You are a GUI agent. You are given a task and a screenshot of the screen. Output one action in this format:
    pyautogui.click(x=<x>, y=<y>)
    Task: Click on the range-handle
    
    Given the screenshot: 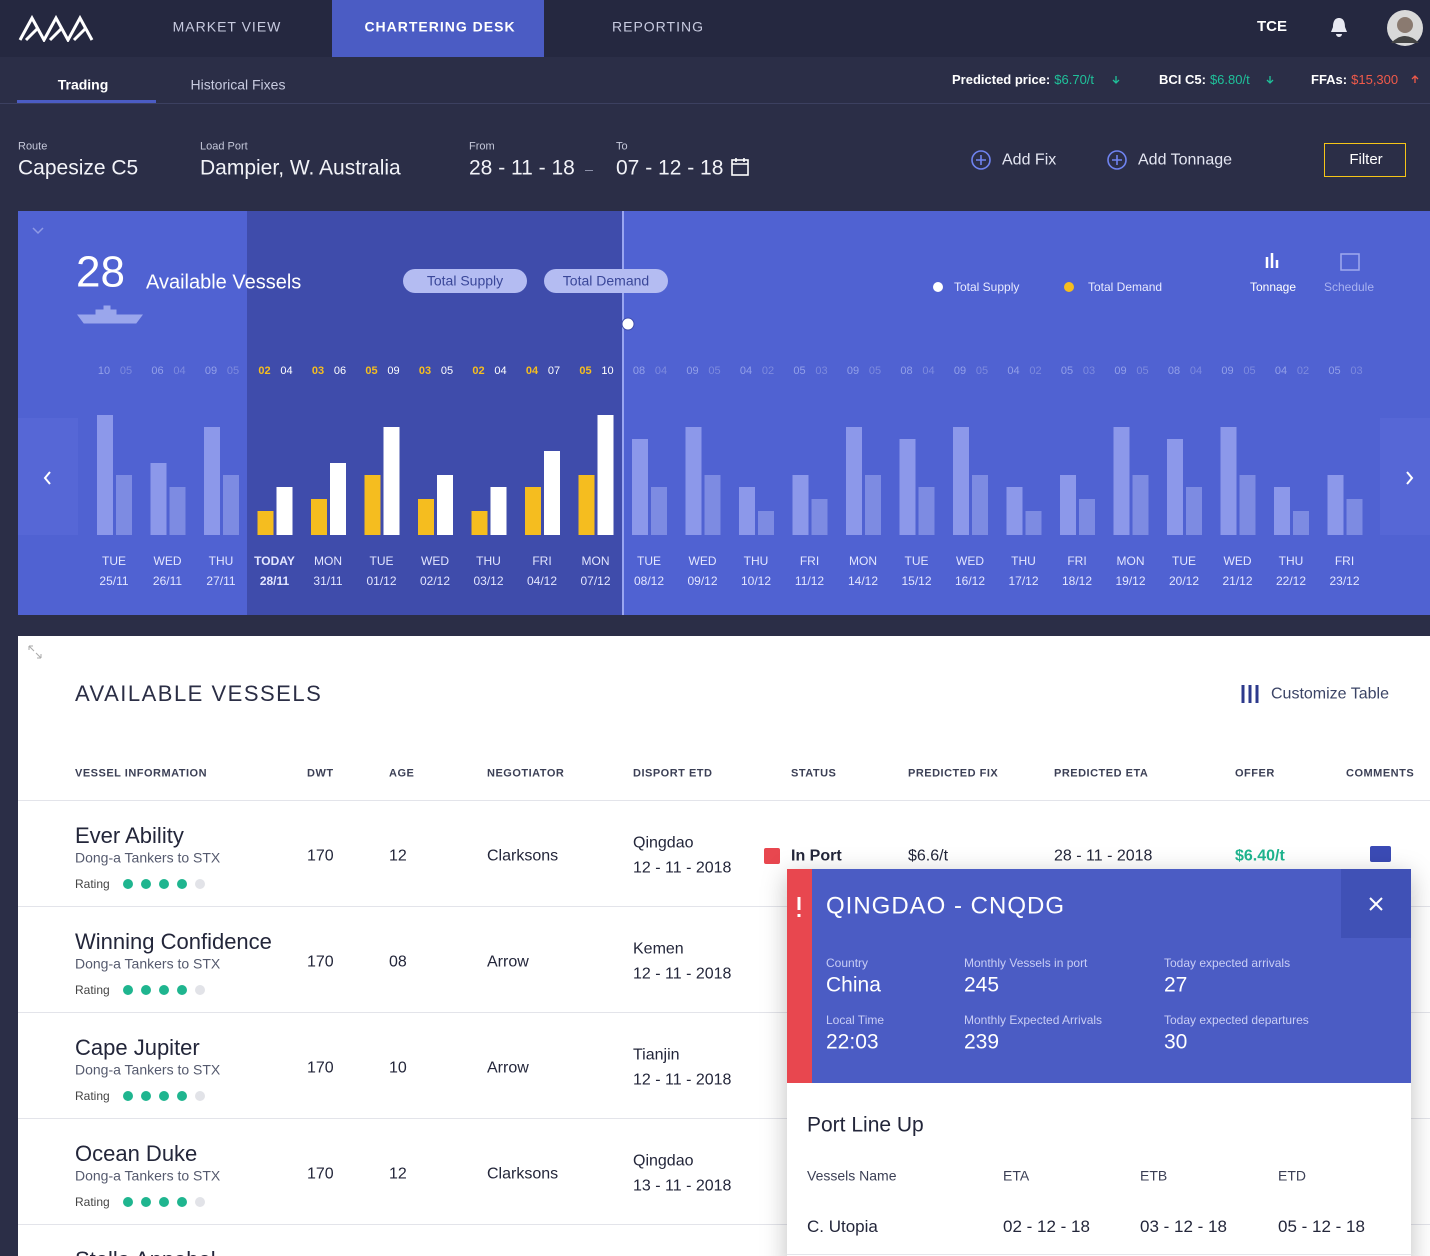 What is the action you would take?
    pyautogui.click(x=623, y=413)
    